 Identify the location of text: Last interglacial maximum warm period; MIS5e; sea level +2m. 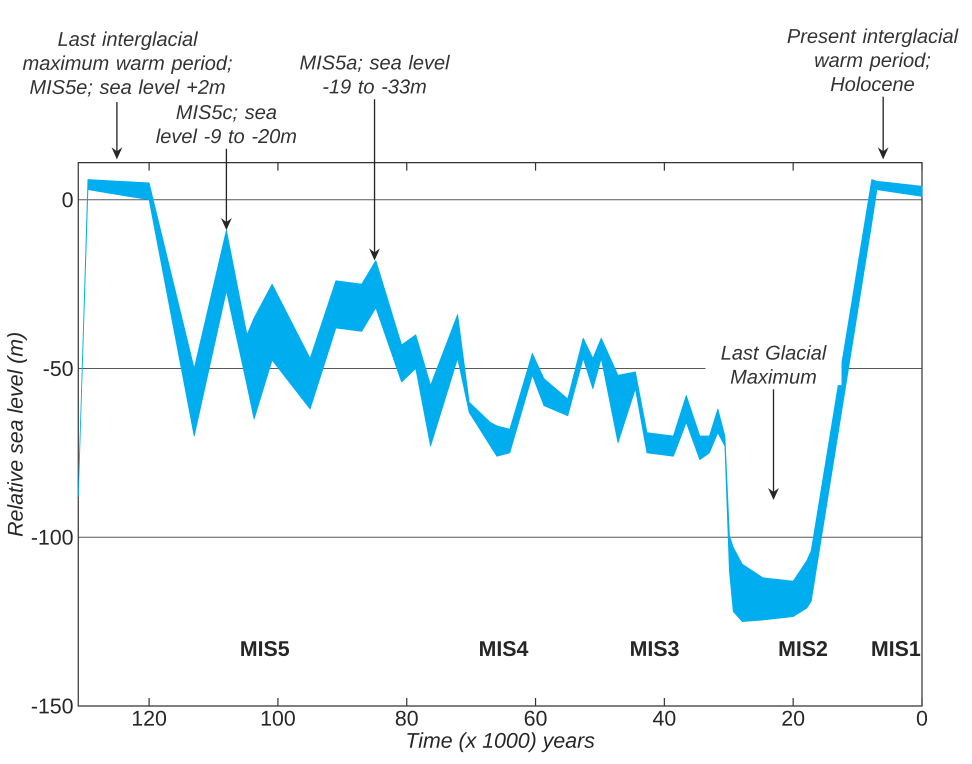
(127, 63).